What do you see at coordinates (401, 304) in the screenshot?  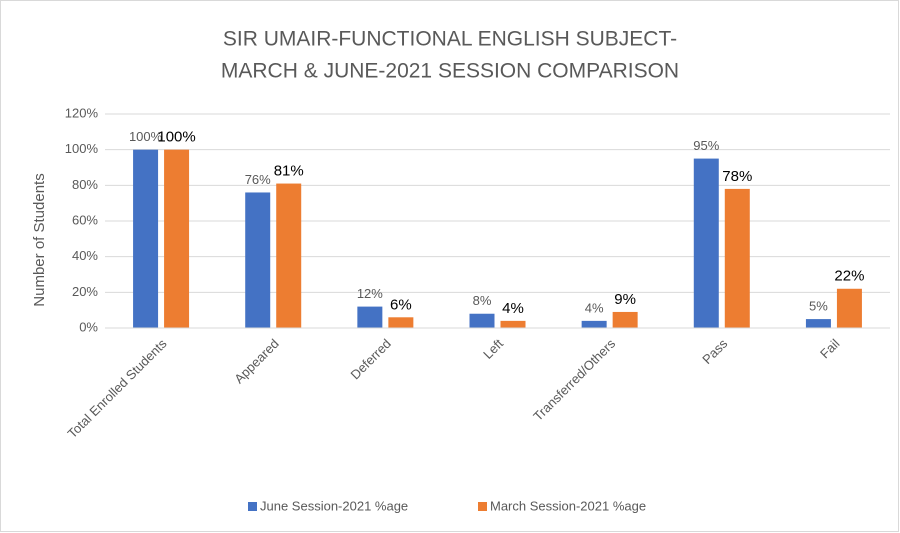 I see `data-label: 6%` at bounding box center [401, 304].